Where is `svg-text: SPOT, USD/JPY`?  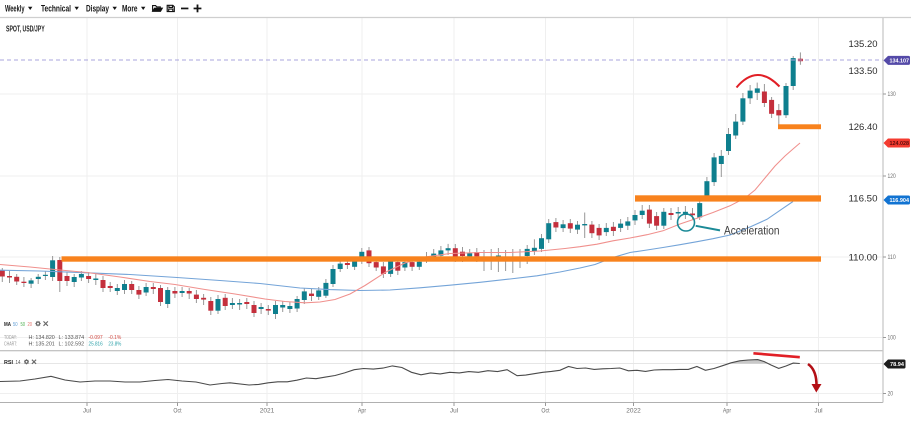 svg-text: SPOT, USD/JPY is located at coordinates (25, 29).